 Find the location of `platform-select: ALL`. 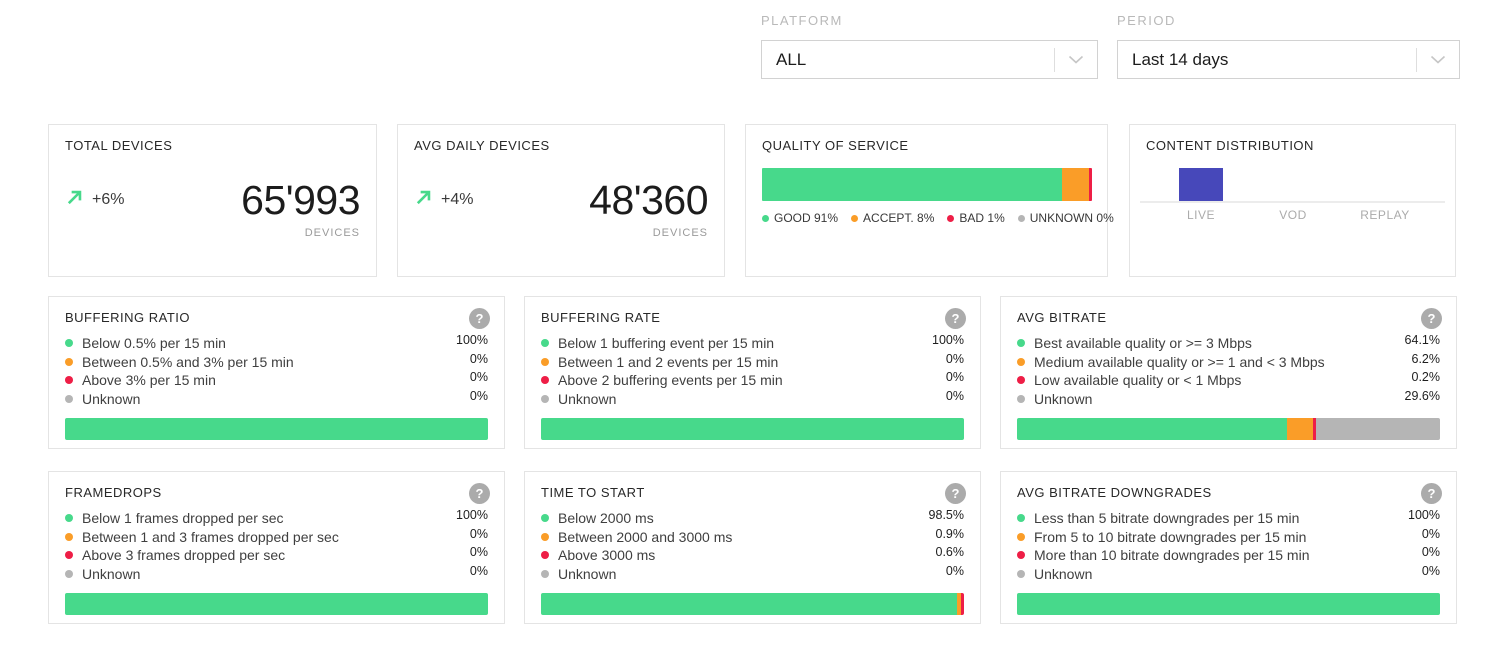

platform-select: ALL is located at coordinates (929, 59).